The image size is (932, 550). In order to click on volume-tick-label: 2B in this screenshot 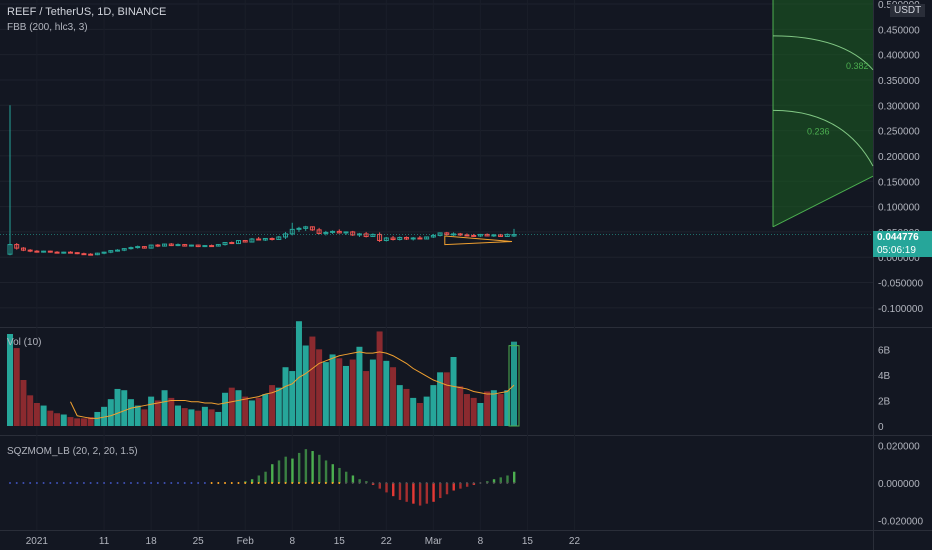, I will do `click(884, 401)`.